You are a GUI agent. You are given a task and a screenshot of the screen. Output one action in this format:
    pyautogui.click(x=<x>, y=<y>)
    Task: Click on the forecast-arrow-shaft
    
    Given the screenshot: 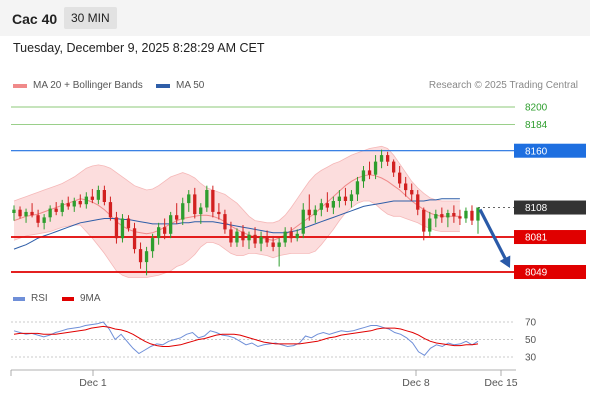 What is the action you would take?
    pyautogui.click(x=493, y=235)
    